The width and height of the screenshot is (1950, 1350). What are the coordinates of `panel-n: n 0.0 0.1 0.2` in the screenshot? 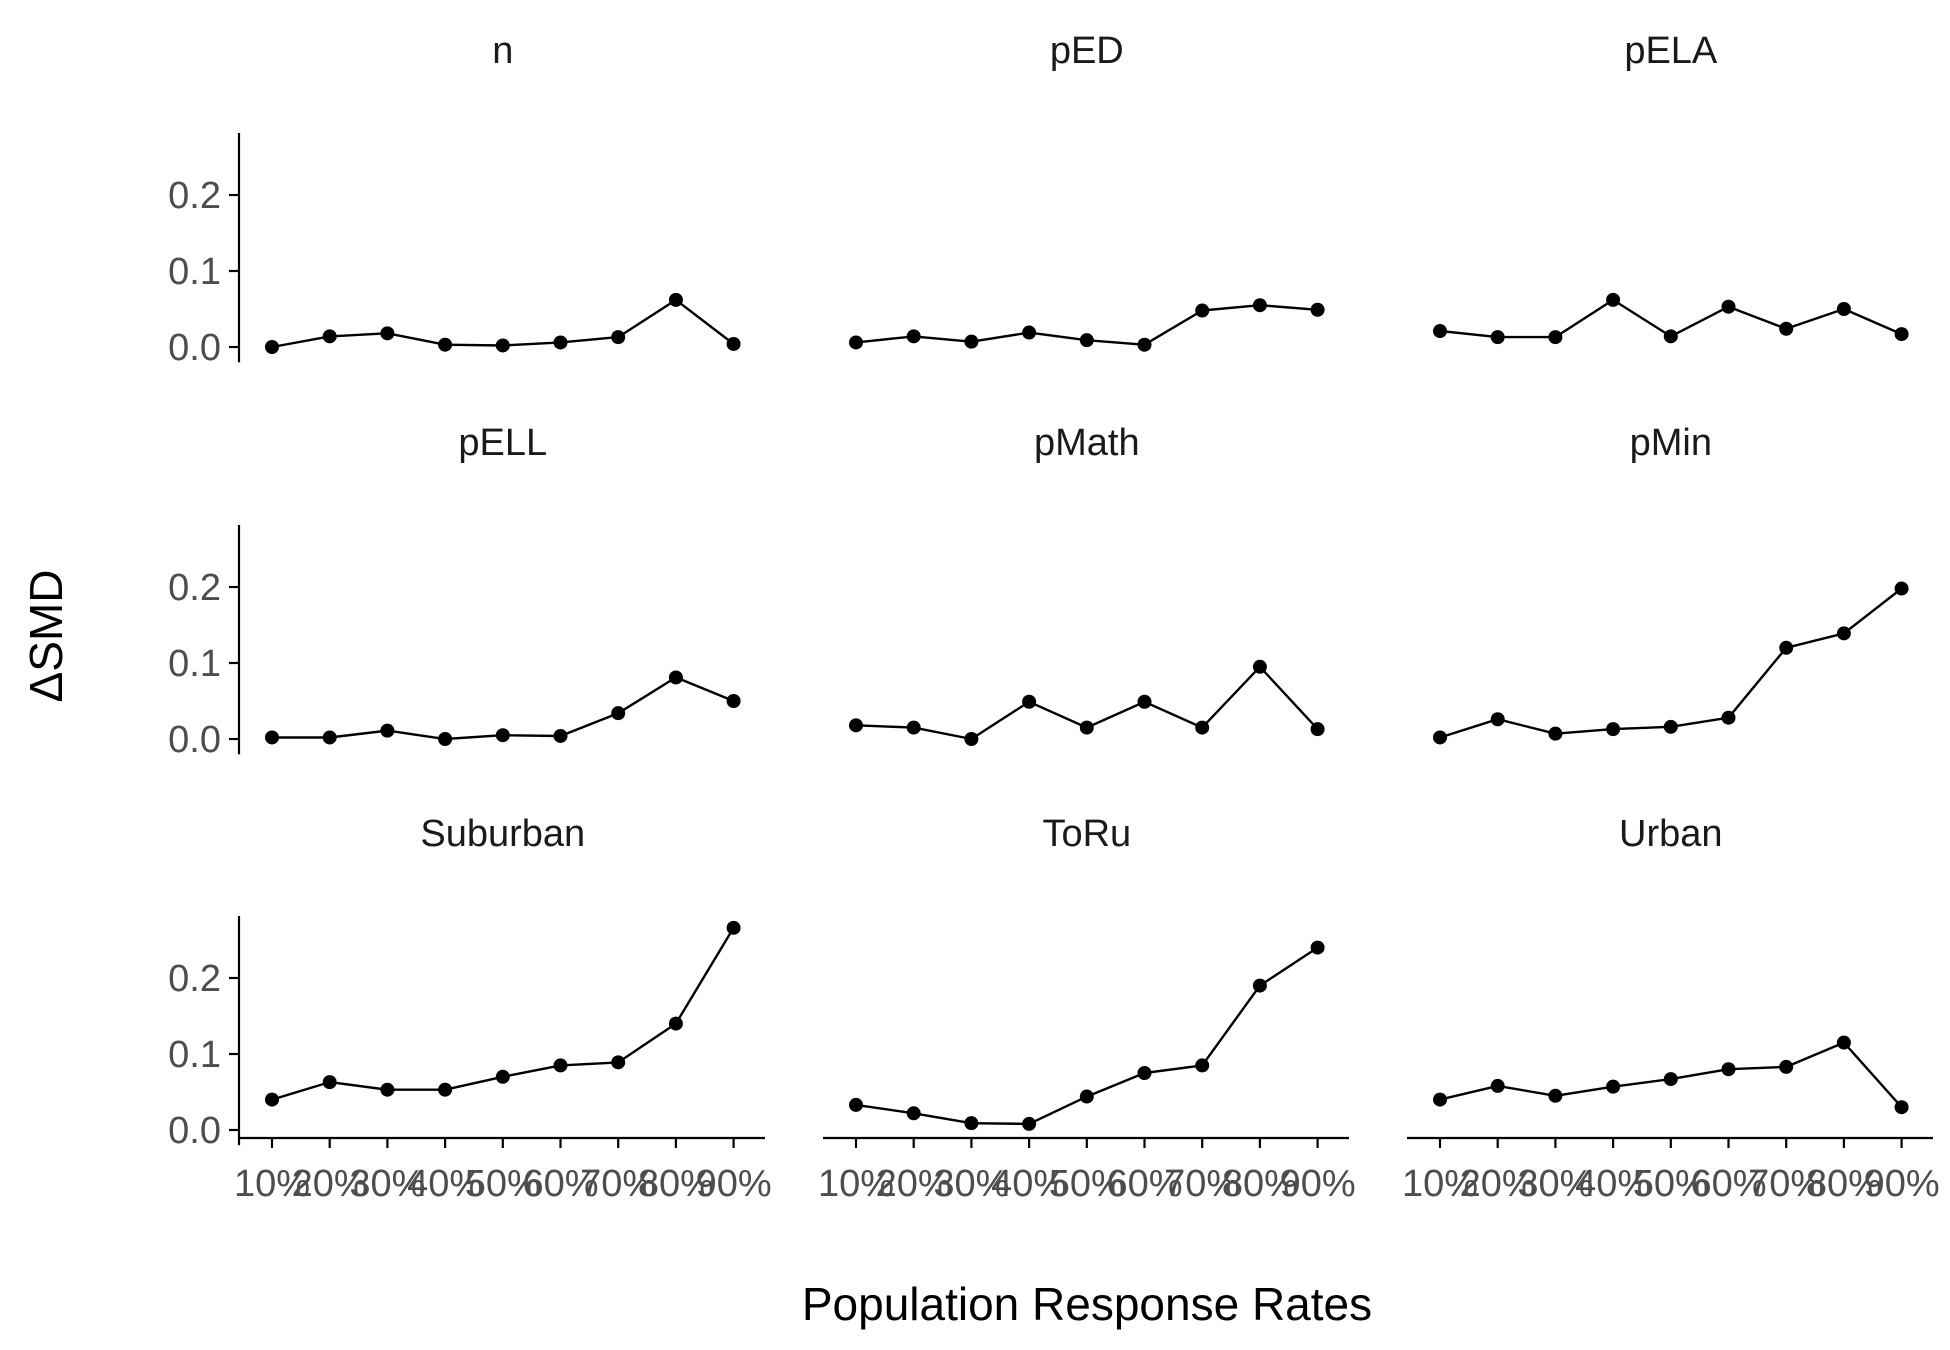 It's located at (454, 199).